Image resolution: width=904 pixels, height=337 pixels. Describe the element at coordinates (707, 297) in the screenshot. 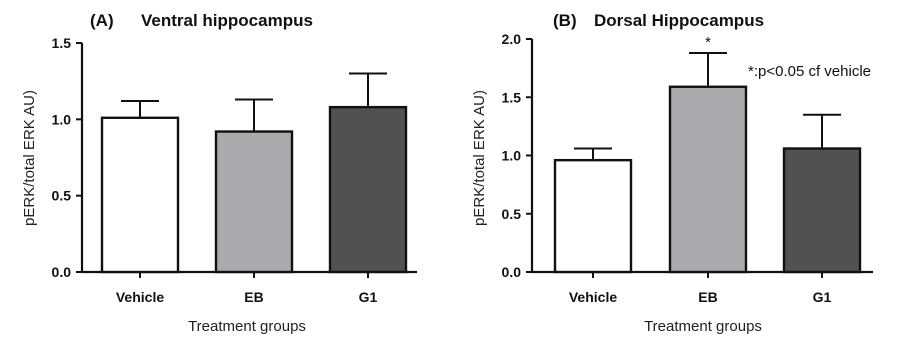

I see `panel-b-x-tick-label-eb: EB` at that location.